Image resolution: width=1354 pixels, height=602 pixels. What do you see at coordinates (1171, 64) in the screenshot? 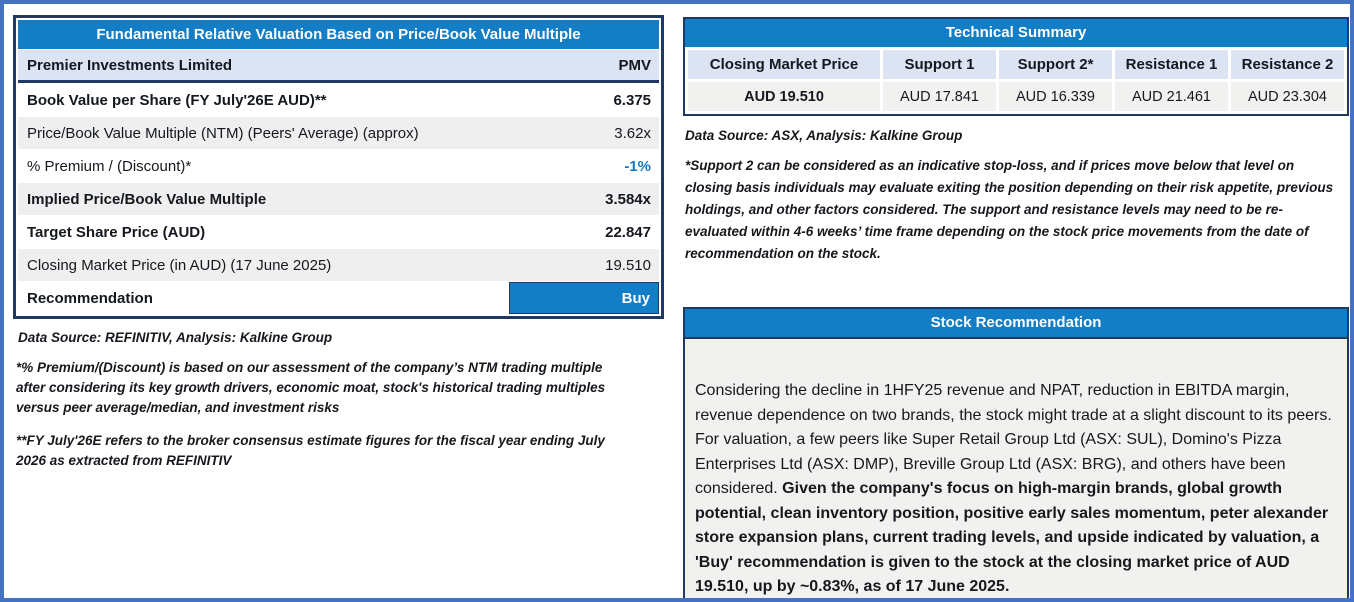
I see `col-header-resistance-1: Resistance 1` at bounding box center [1171, 64].